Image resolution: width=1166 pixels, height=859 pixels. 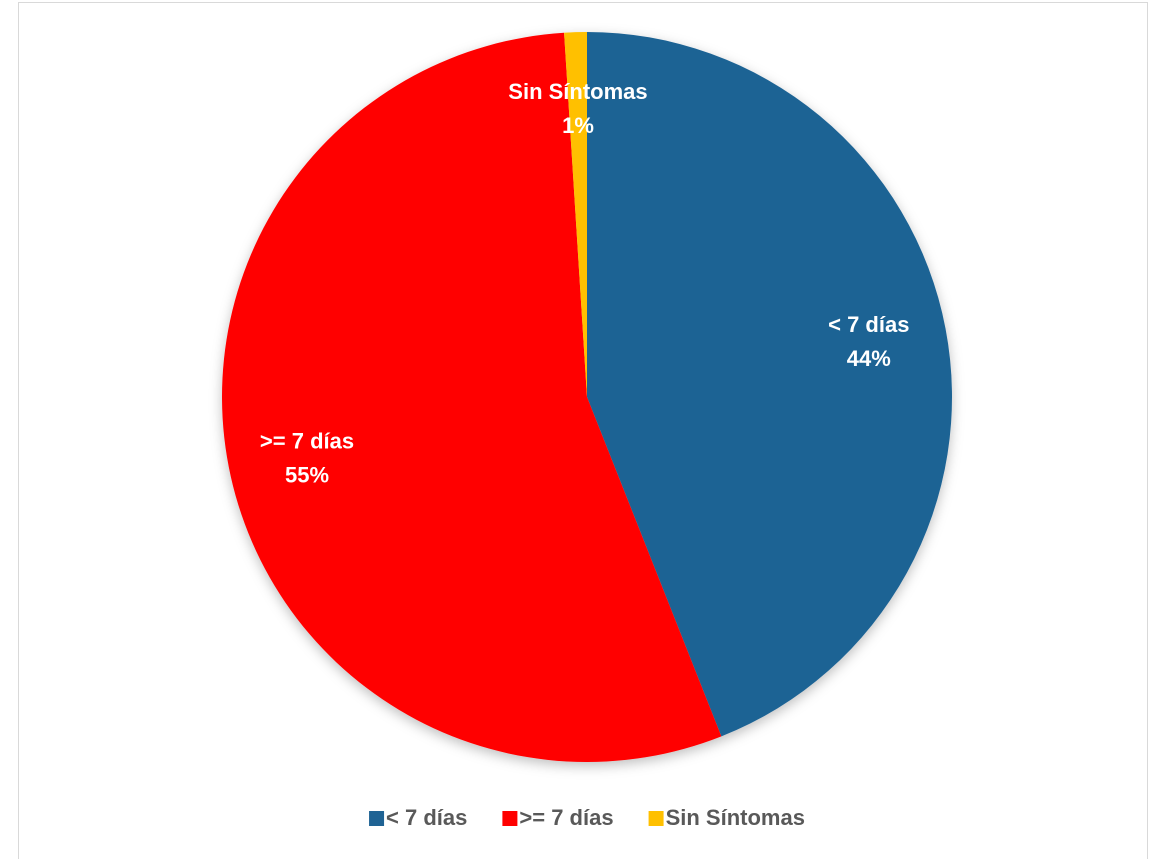 What do you see at coordinates (575, 214) in the screenshot?
I see `pie-slice` at bounding box center [575, 214].